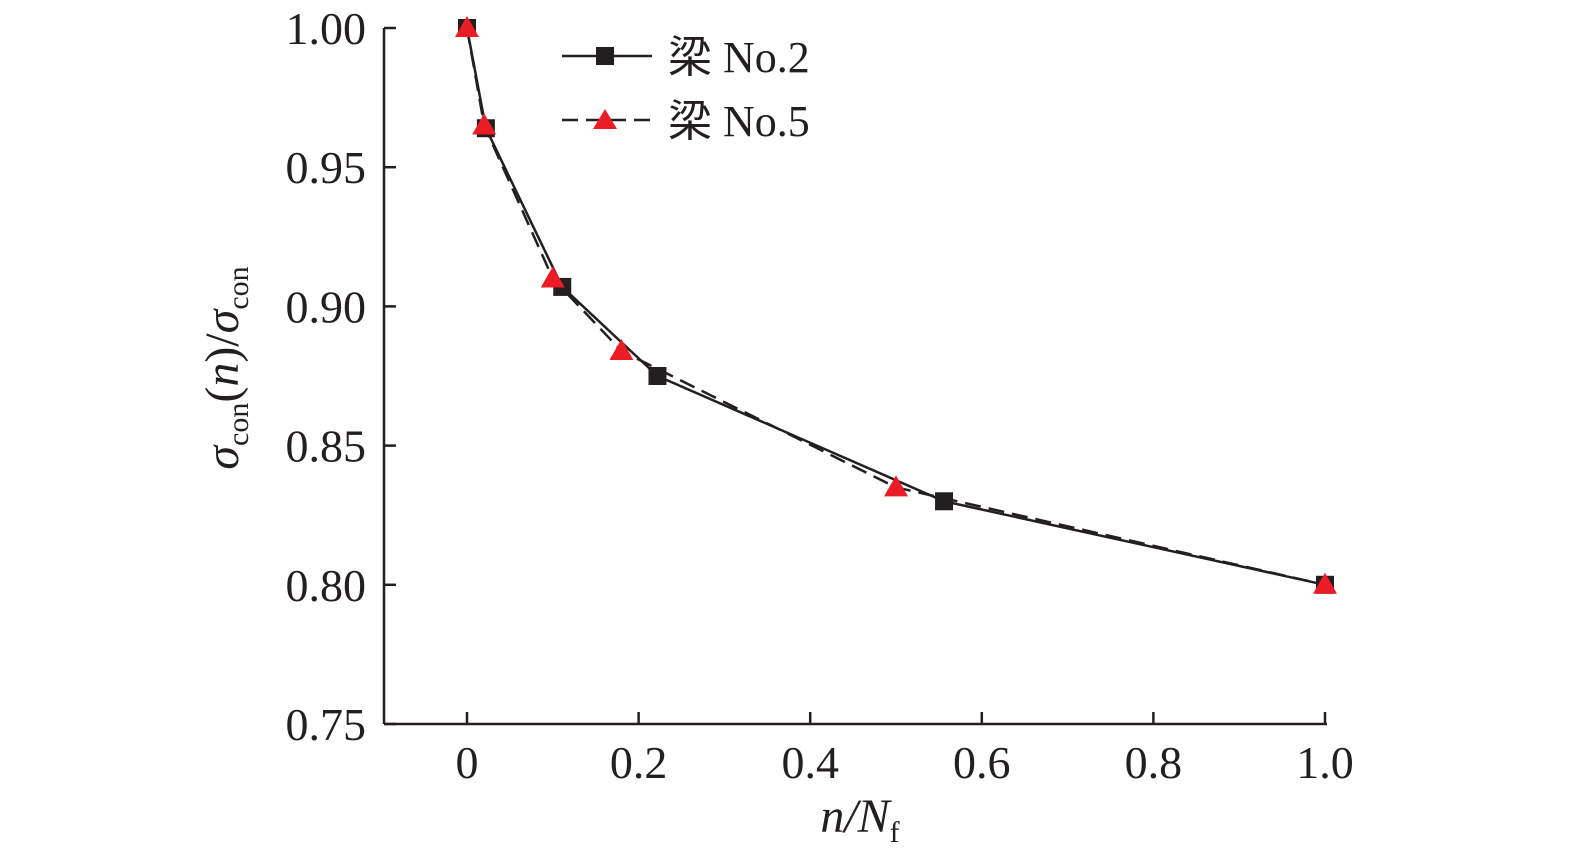 This screenshot has height=861, width=1575. Describe the element at coordinates (326, 446) in the screenshot. I see `y-tick-label: 0.85` at that location.